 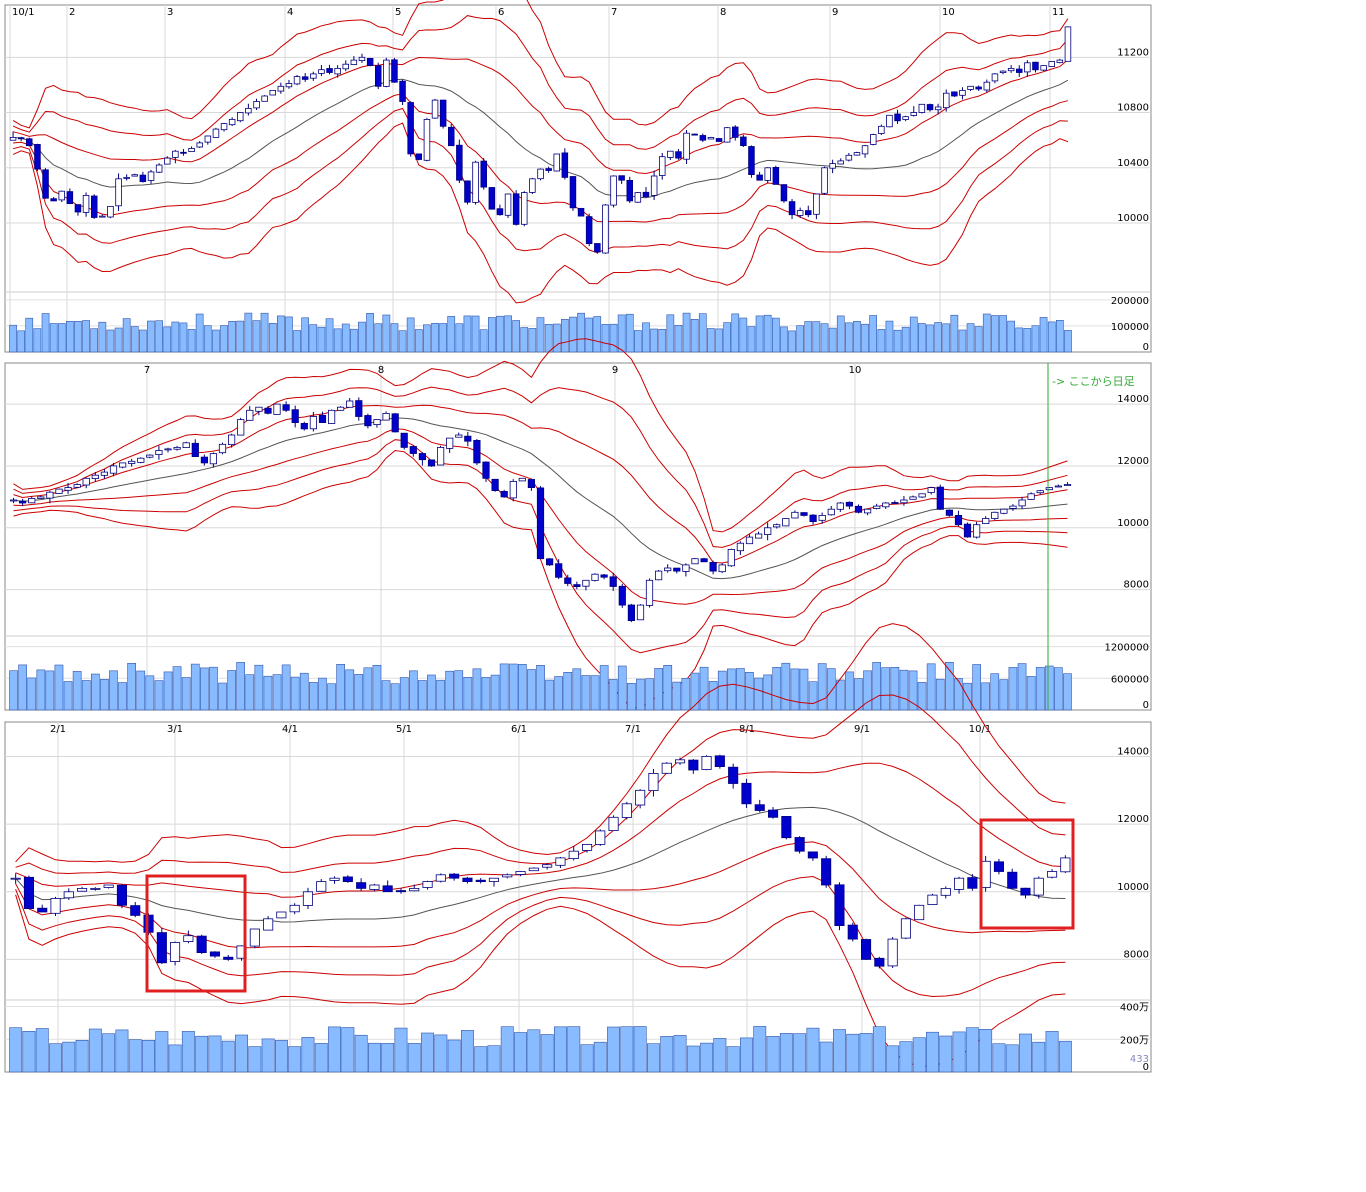 I want to click on y-tick-label: 10000, so click(x=1133, y=523).